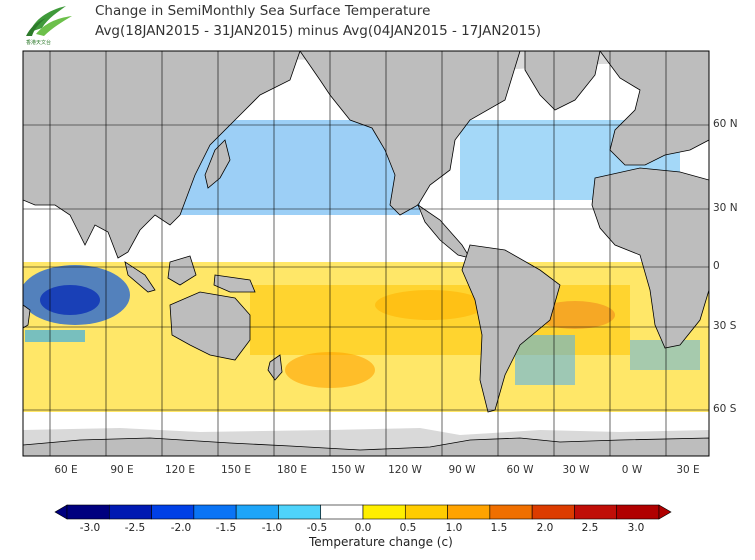 Image resolution: width=755 pixels, height=560 pixels. I want to click on lon-tick-label: 90 W, so click(462, 470).